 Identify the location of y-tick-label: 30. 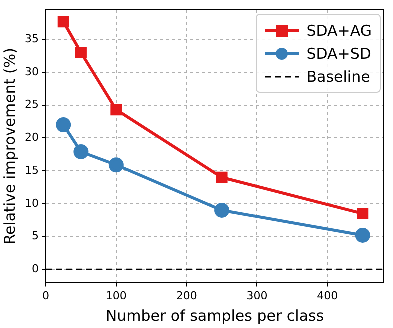
(31, 71).